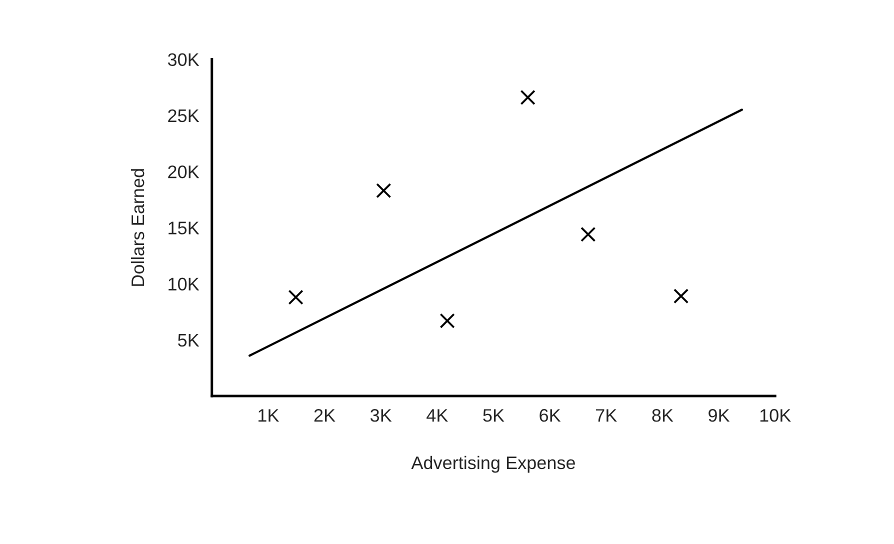 The image size is (894, 544). What do you see at coordinates (184, 115) in the screenshot?
I see `y-tick-label: 25K` at bounding box center [184, 115].